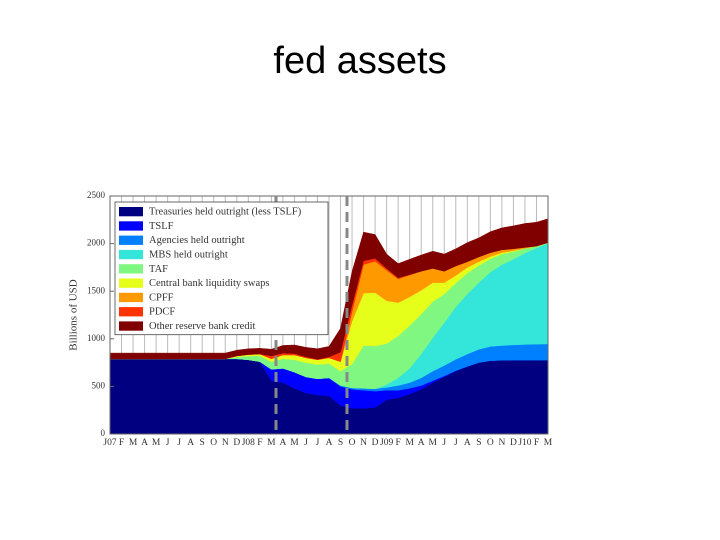 The width and height of the screenshot is (720, 540). I want to click on legend-label: MBS held outright, so click(188, 254).